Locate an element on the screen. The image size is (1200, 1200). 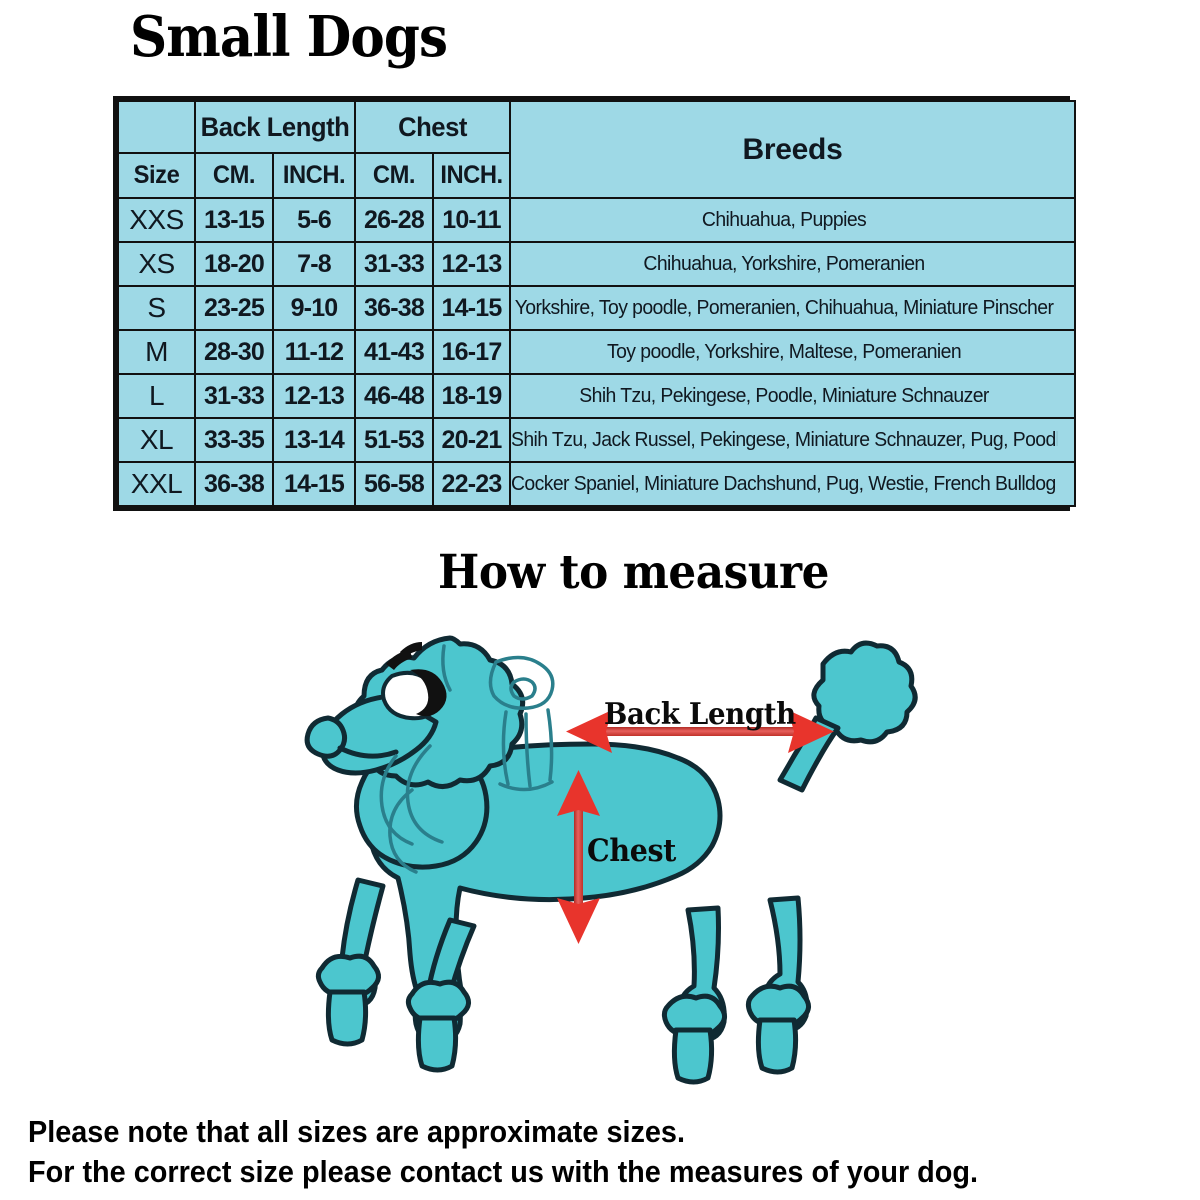
hind-paw-far-boot is located at coordinates (777, 1046).